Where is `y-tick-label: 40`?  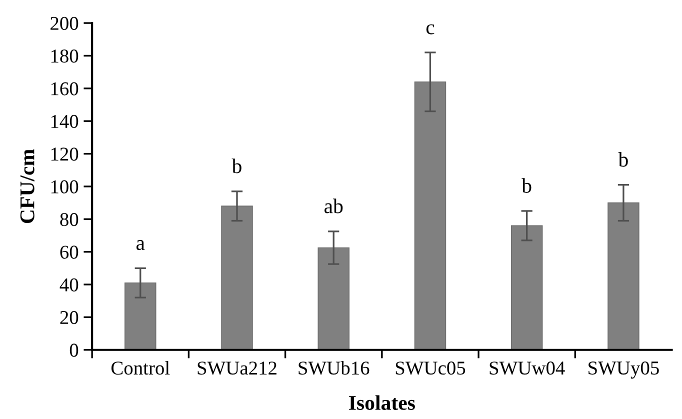
y-tick-label: 40 is located at coordinates (69, 285).